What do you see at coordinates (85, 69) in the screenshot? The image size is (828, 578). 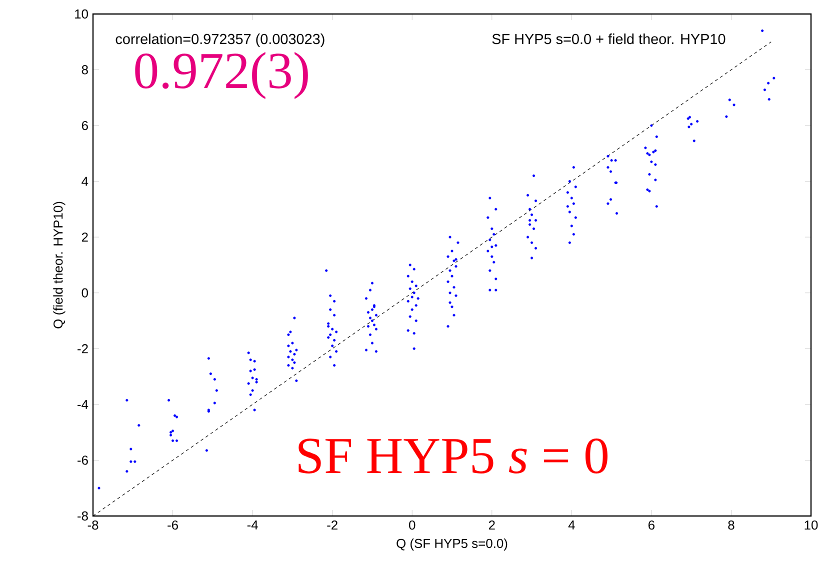 I see `y-tick-label: 8` at bounding box center [85, 69].